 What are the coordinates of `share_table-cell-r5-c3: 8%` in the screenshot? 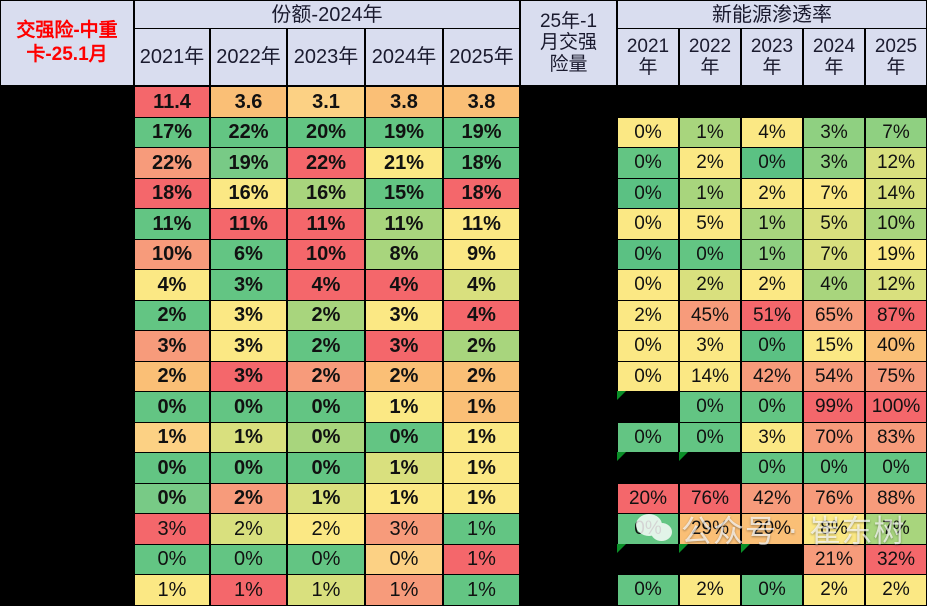 It's located at (404, 254).